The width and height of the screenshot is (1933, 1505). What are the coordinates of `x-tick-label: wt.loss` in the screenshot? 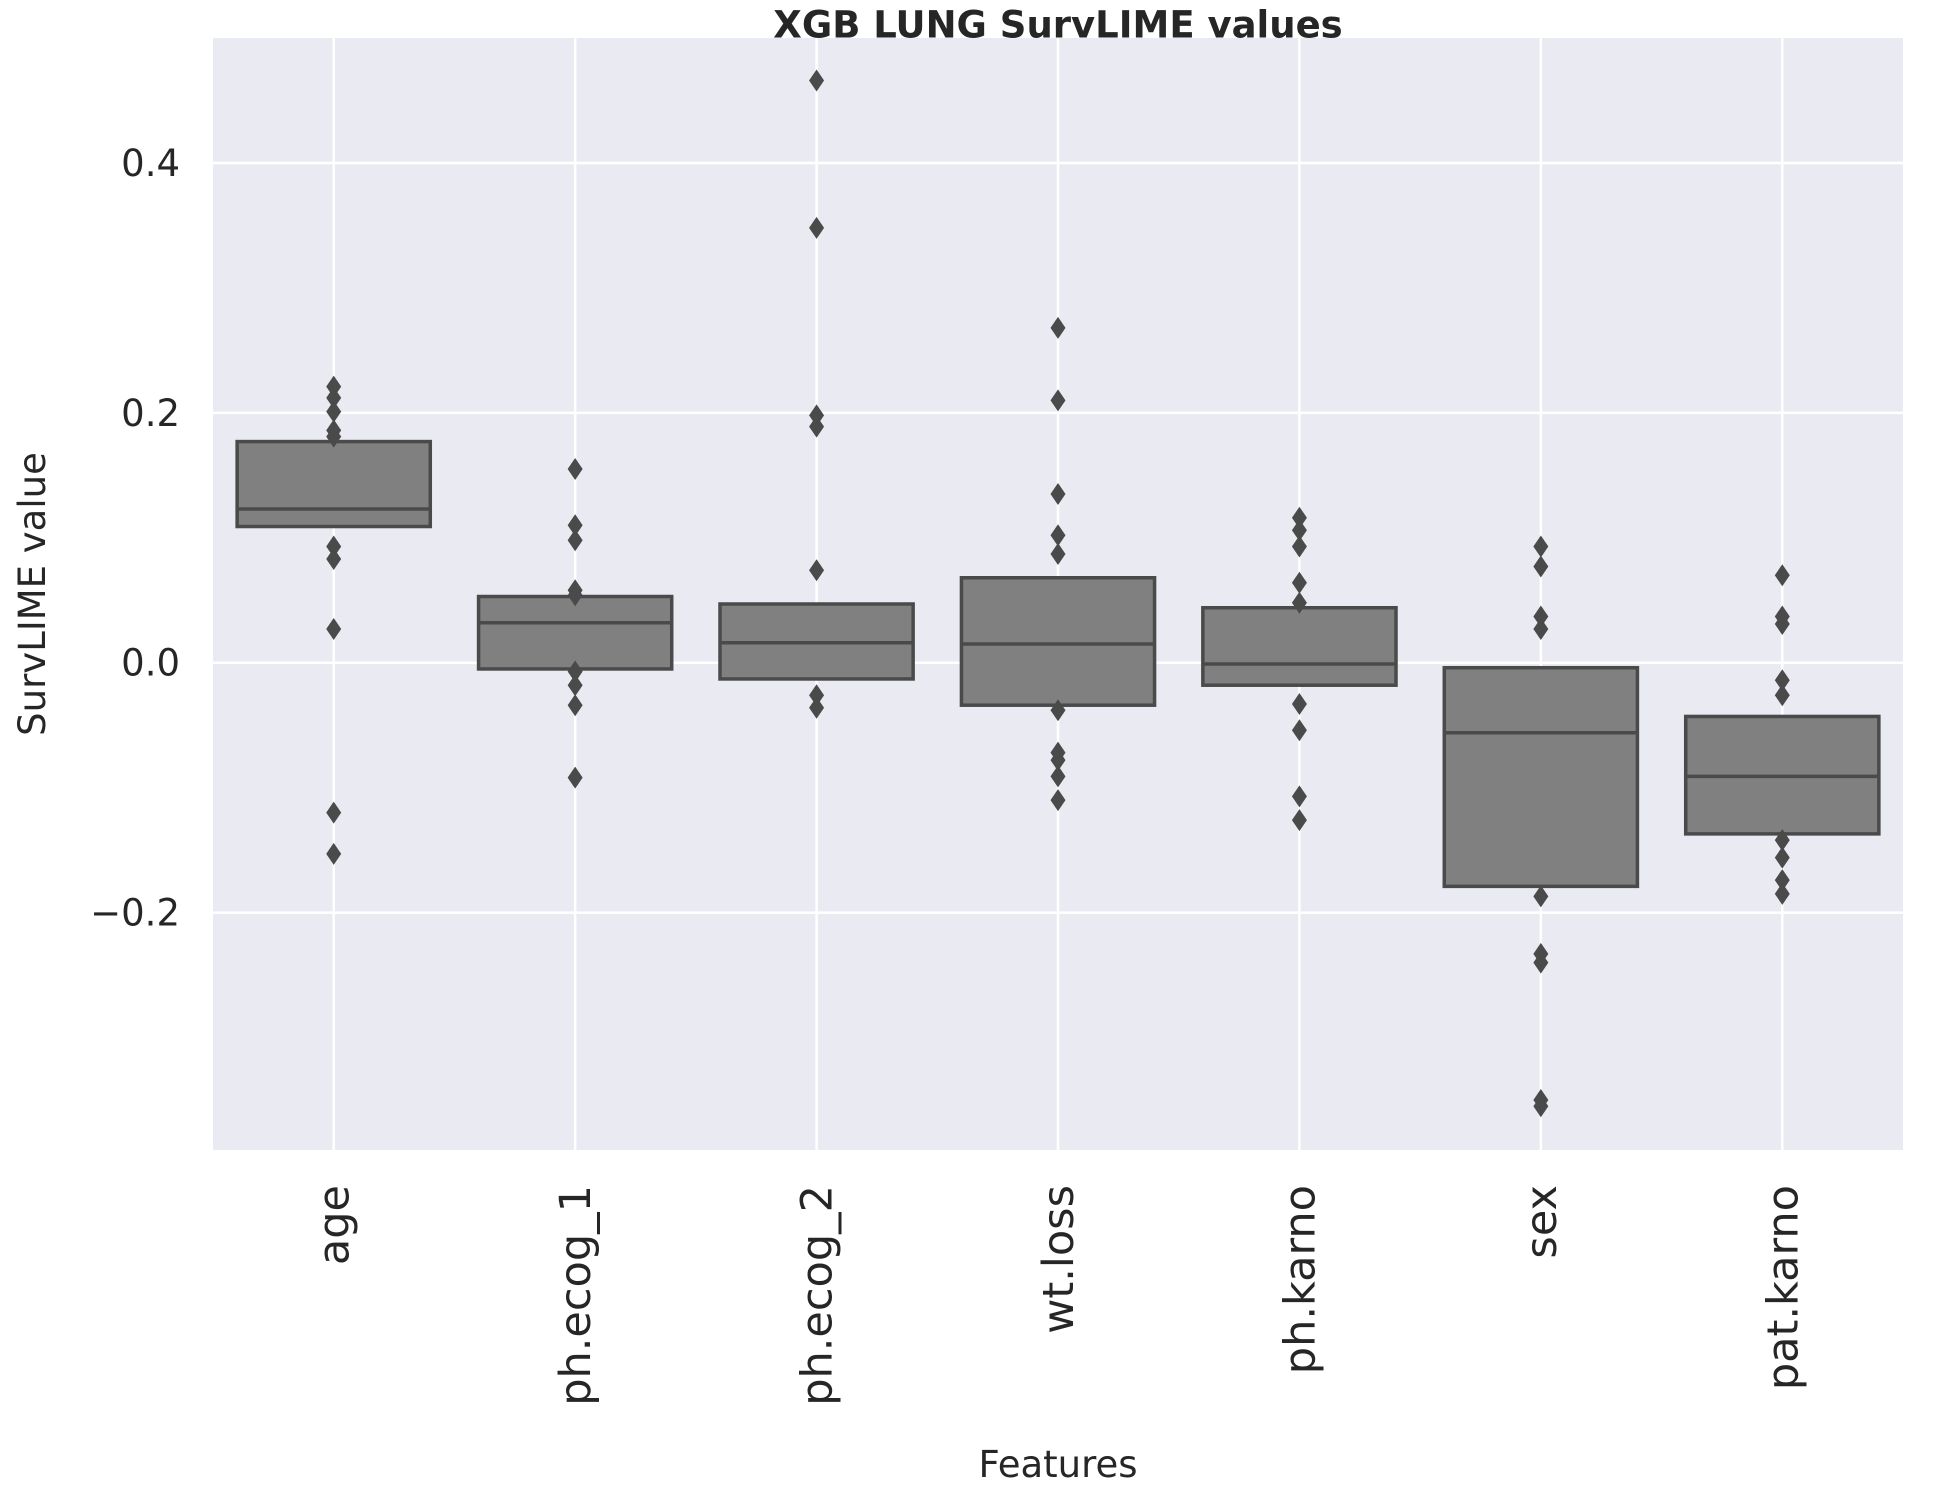 It's located at (1059, 1259).